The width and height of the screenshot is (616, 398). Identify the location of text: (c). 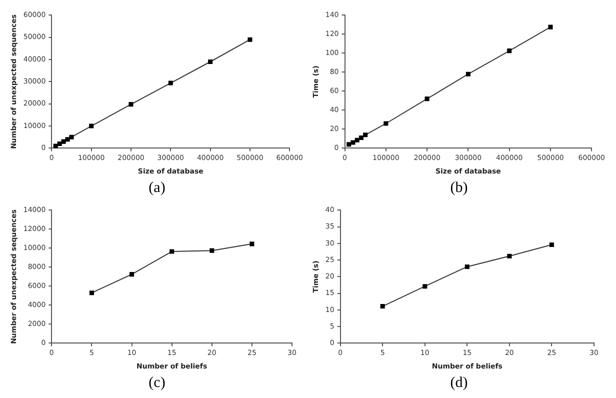
(157, 383).